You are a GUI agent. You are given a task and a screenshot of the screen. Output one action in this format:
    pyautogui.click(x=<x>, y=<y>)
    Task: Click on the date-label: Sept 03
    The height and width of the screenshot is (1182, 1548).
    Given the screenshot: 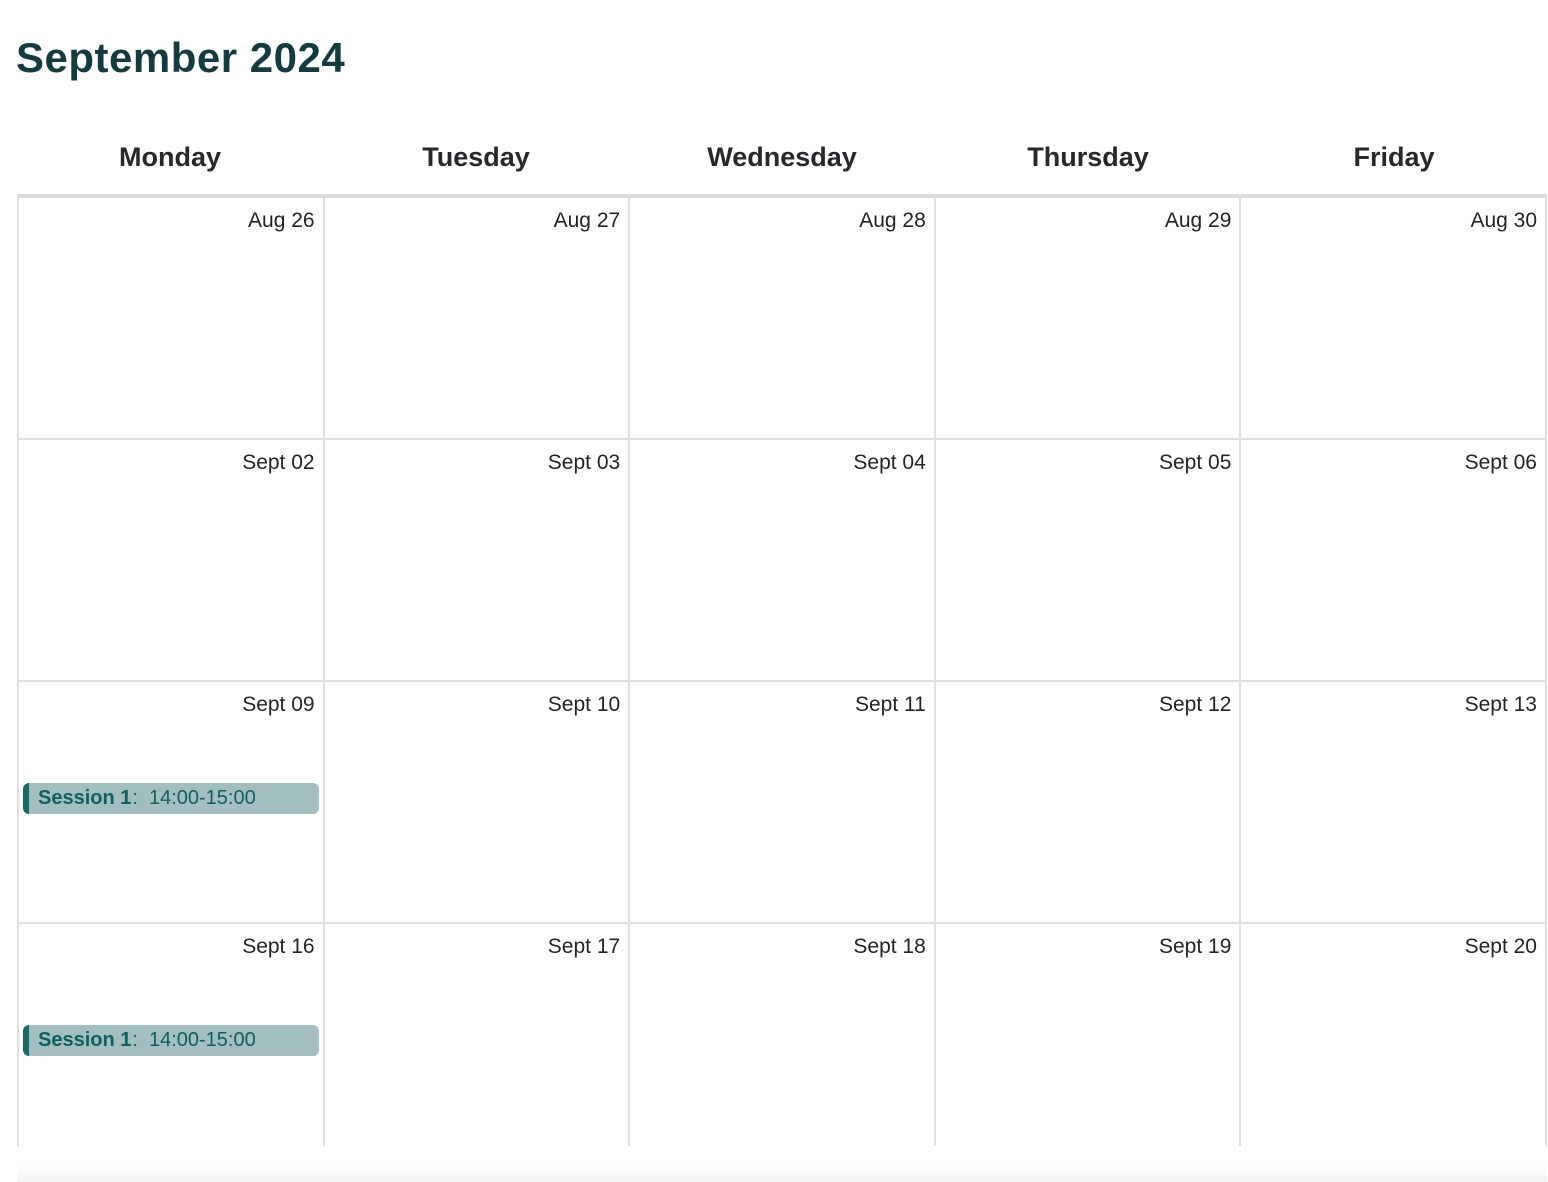 What is the action you would take?
    pyautogui.click(x=584, y=462)
    